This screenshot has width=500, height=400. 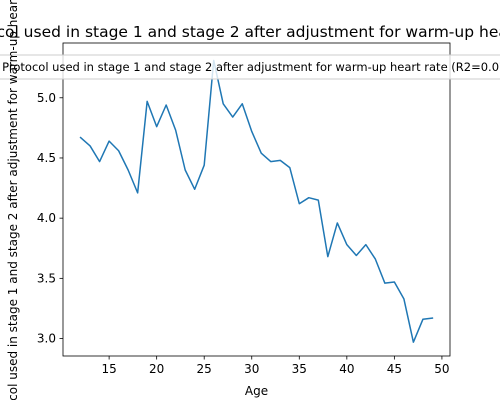 I want to click on y-tick-label: 4.0, so click(x=46, y=218).